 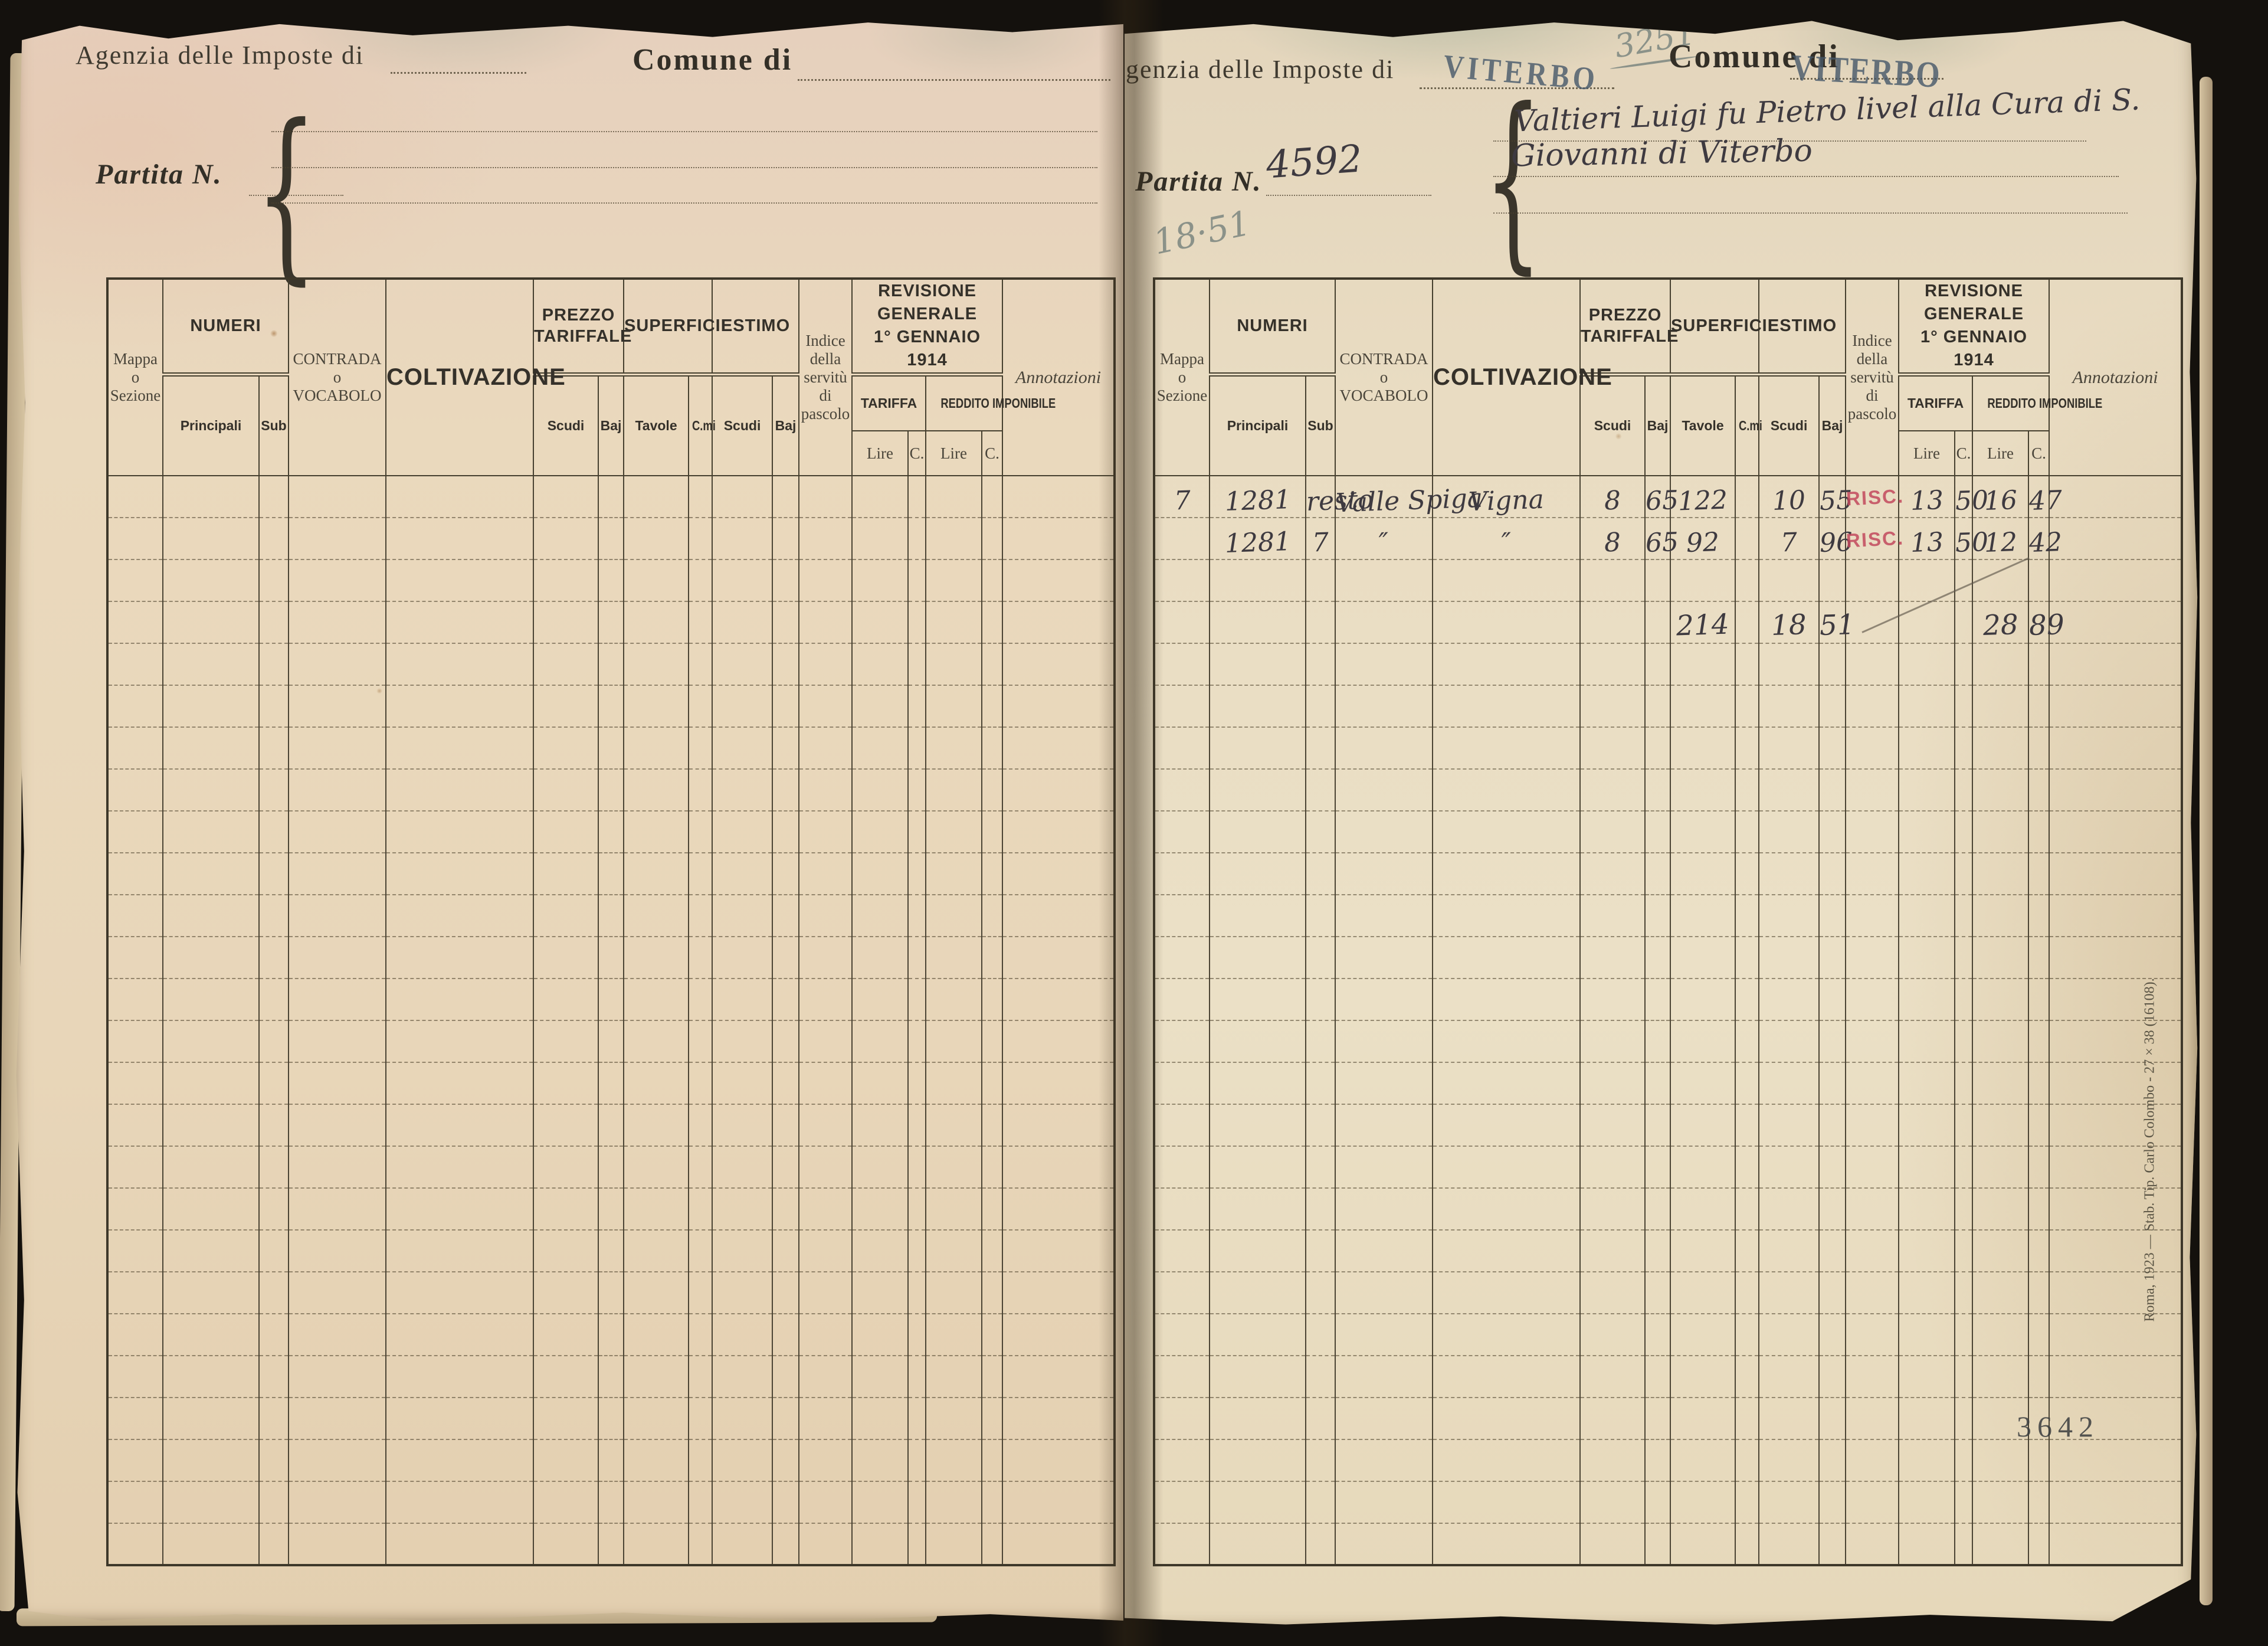 What do you see at coordinates (1383, 542) in the screenshot?
I see `handwritten-value: ″` at bounding box center [1383, 542].